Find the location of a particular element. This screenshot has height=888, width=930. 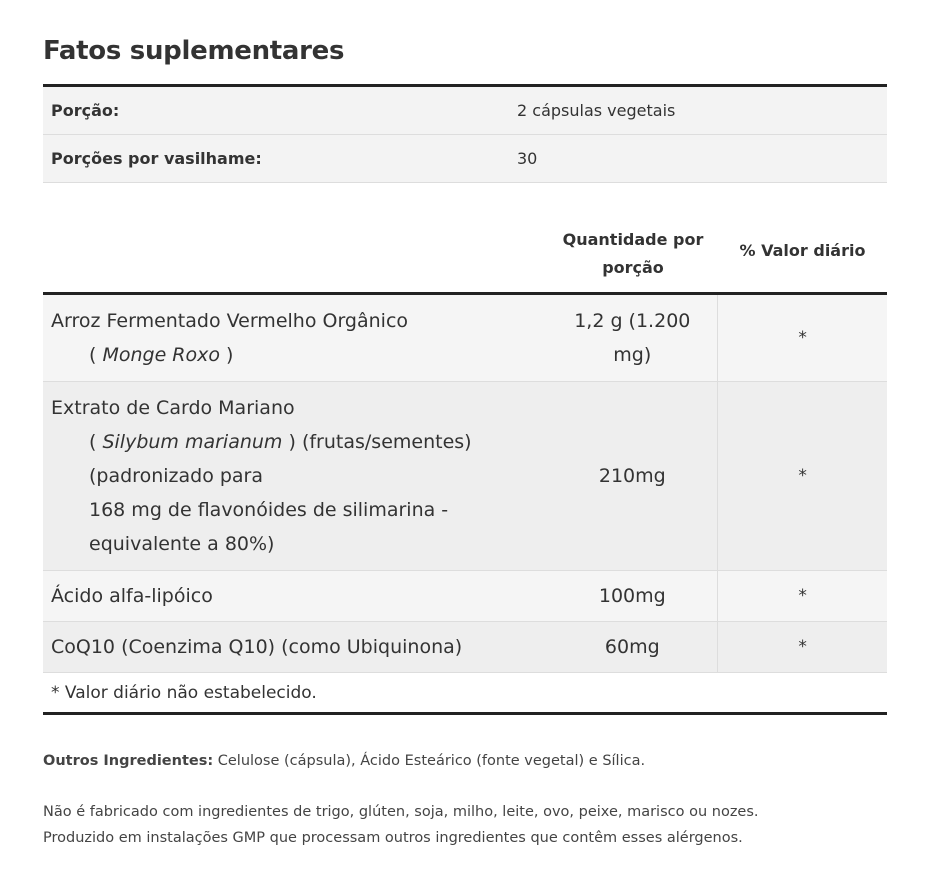

table-row: Ácido alfa-lipóico 100mg * is located at coordinates (465, 596).